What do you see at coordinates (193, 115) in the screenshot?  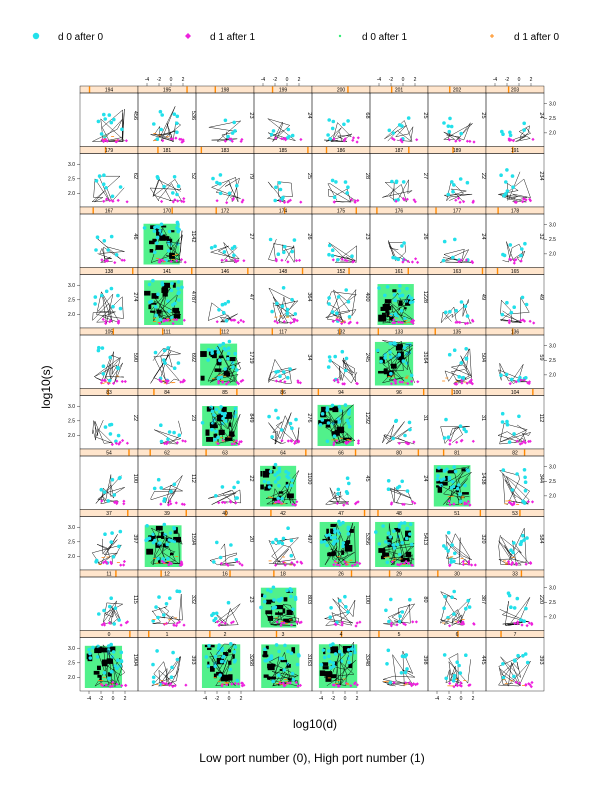 I see `panel-count-label: 536` at bounding box center [193, 115].